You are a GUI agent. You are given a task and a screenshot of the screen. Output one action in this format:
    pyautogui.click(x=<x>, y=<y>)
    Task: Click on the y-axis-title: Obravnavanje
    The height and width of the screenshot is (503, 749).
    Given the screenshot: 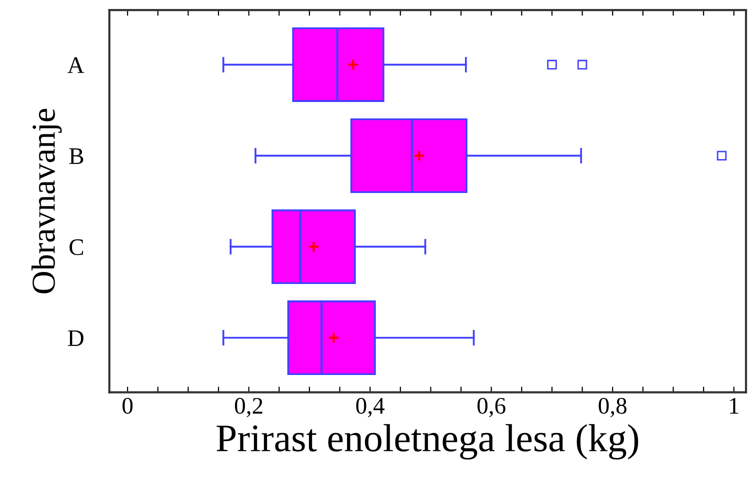 What is the action you would take?
    pyautogui.click(x=47, y=201)
    